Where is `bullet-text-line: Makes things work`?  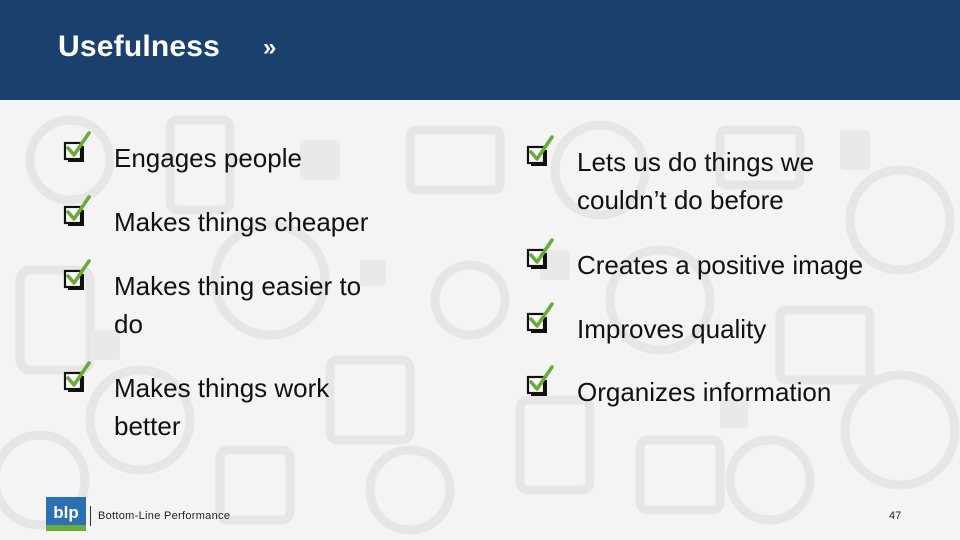
bullet-text-line: Makes things work is located at coordinates (222, 388).